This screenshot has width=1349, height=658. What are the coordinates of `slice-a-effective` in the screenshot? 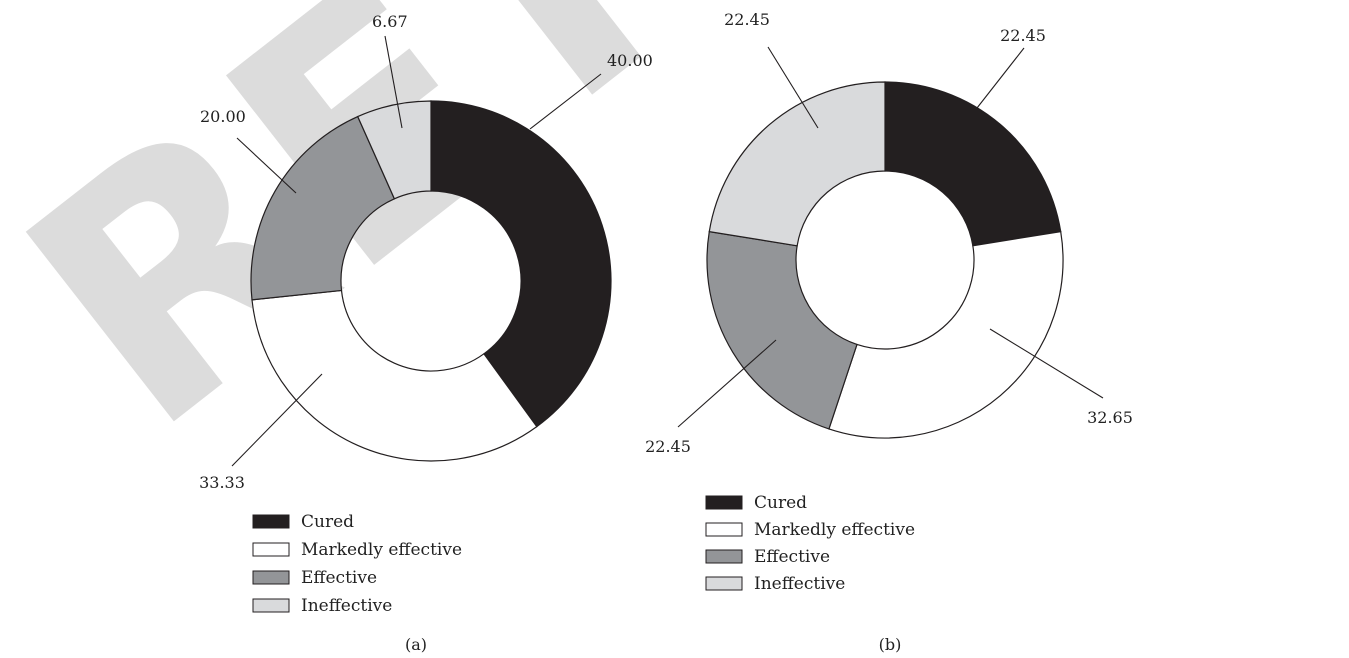 It's located at (323, 208).